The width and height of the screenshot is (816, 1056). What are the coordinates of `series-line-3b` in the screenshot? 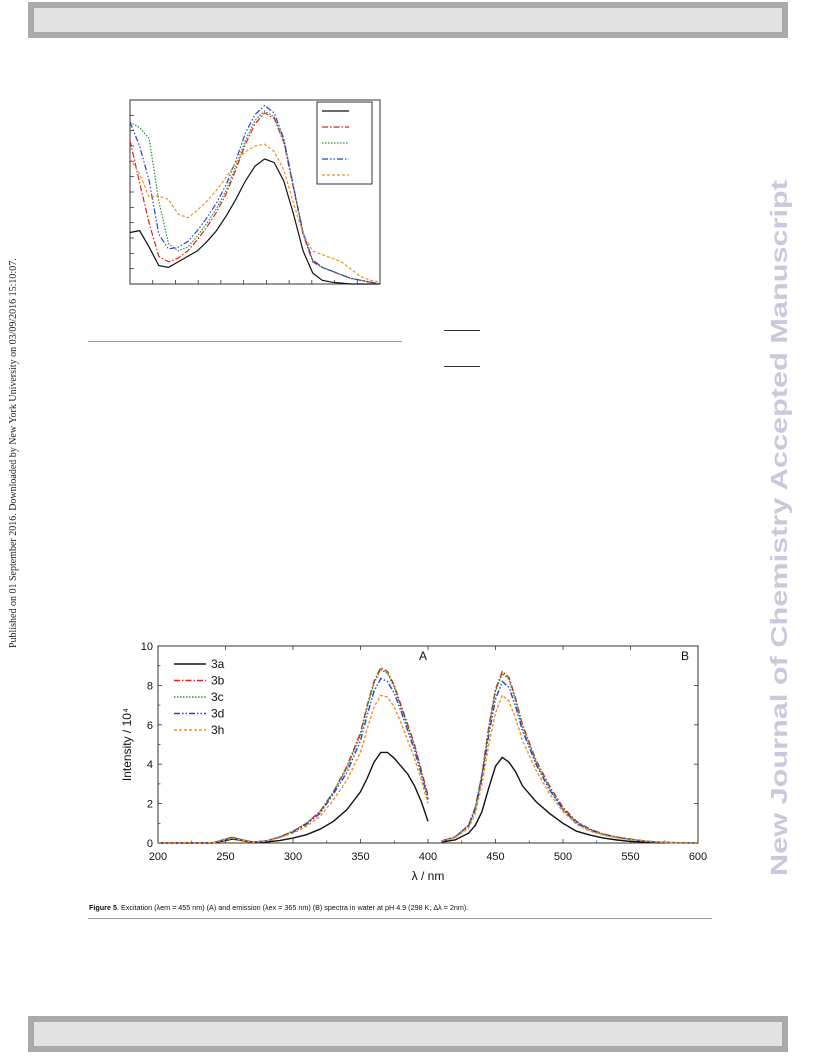 It's located at (428, 755).